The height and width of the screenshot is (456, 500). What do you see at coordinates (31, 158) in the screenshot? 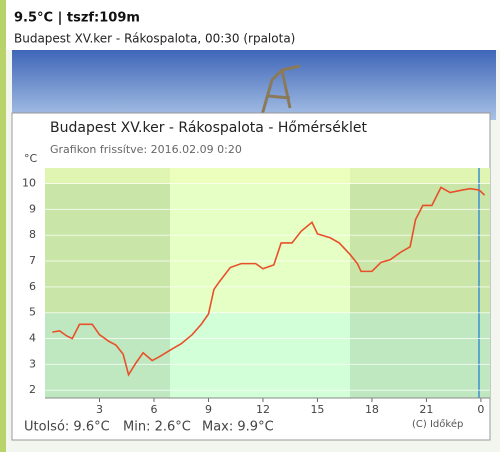
I see `y-axis-label: °C` at bounding box center [31, 158].